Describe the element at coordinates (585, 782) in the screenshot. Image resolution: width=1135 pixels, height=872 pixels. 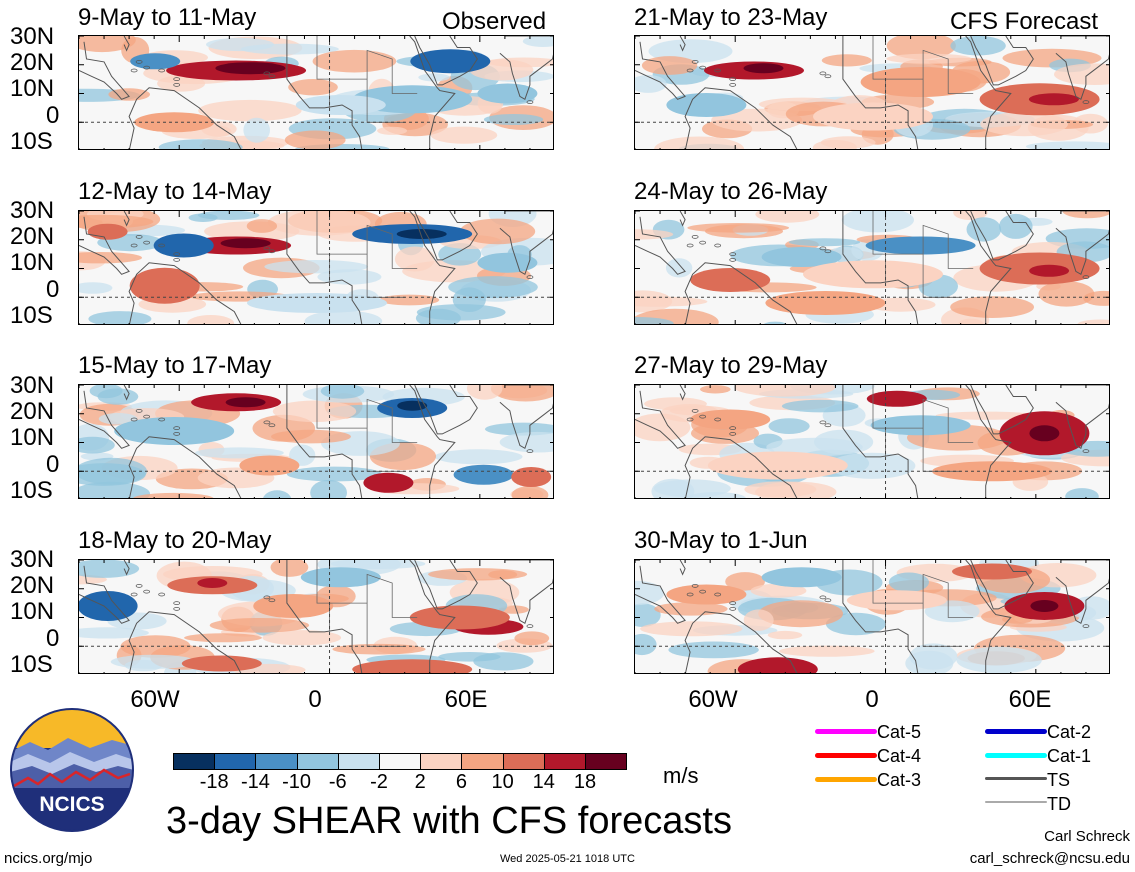
I see `colorbar-tick-label: 18` at that location.